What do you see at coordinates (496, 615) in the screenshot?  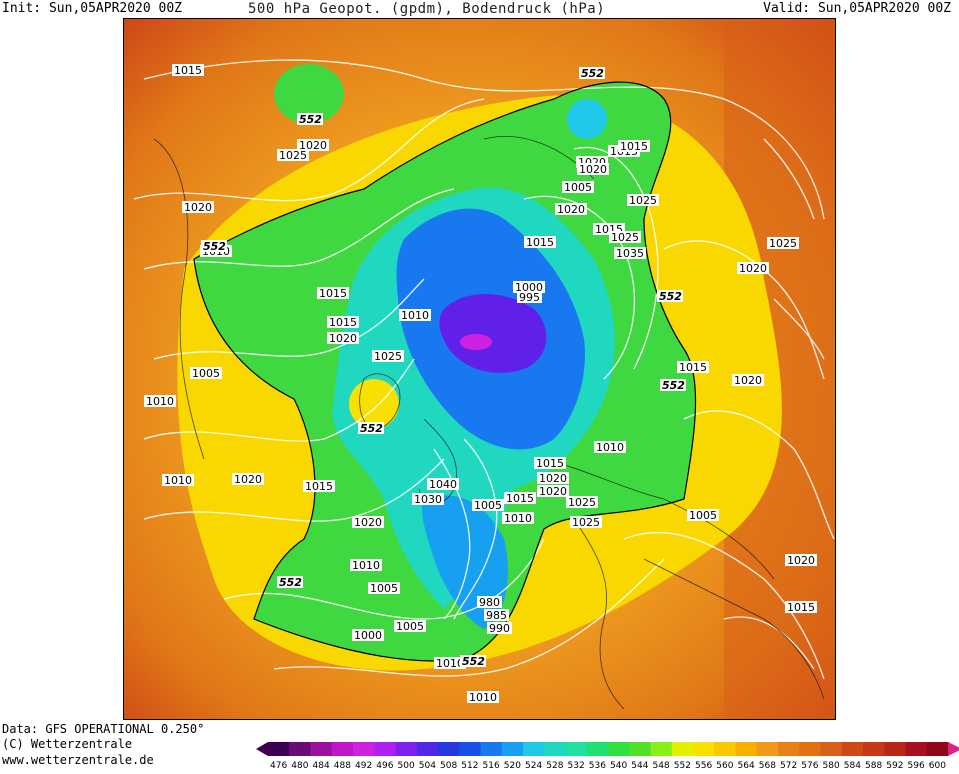 I see `svg-text: 985` at bounding box center [496, 615].